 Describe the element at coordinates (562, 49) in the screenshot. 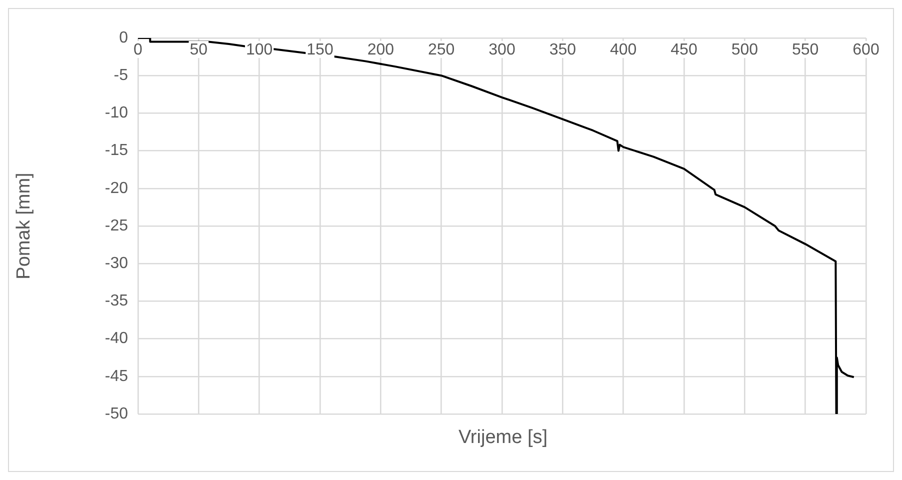

I see `x-tick-label: 350` at that location.